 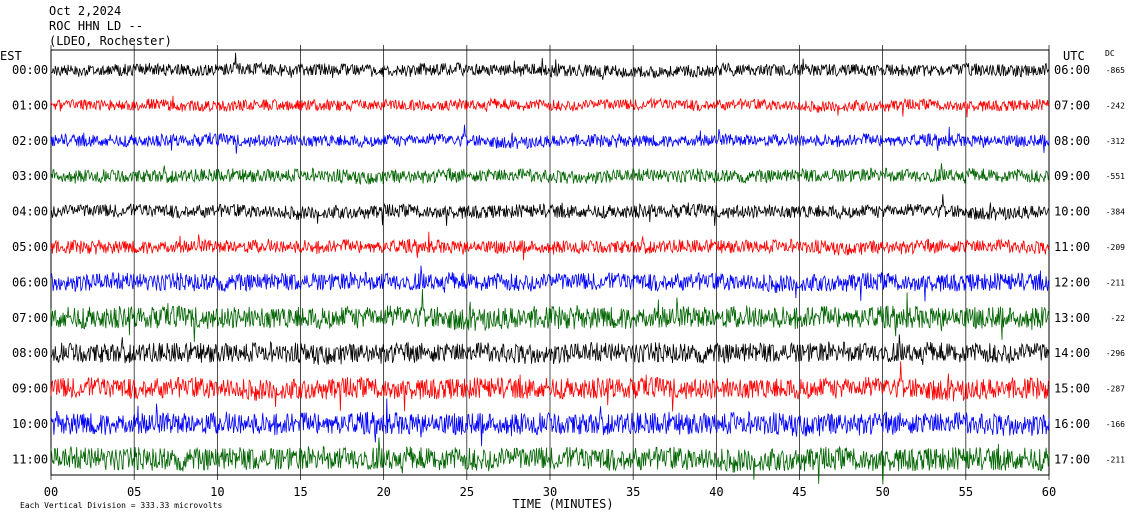 I want to click on dc-offset-label: -384, so click(x=1115, y=212).